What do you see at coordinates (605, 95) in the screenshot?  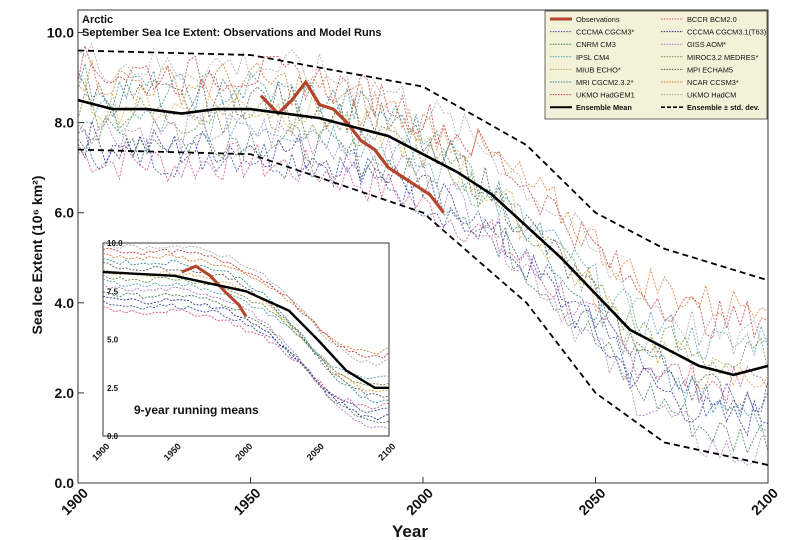 I see `legend-label: UKMO HadGEM1` at bounding box center [605, 95].